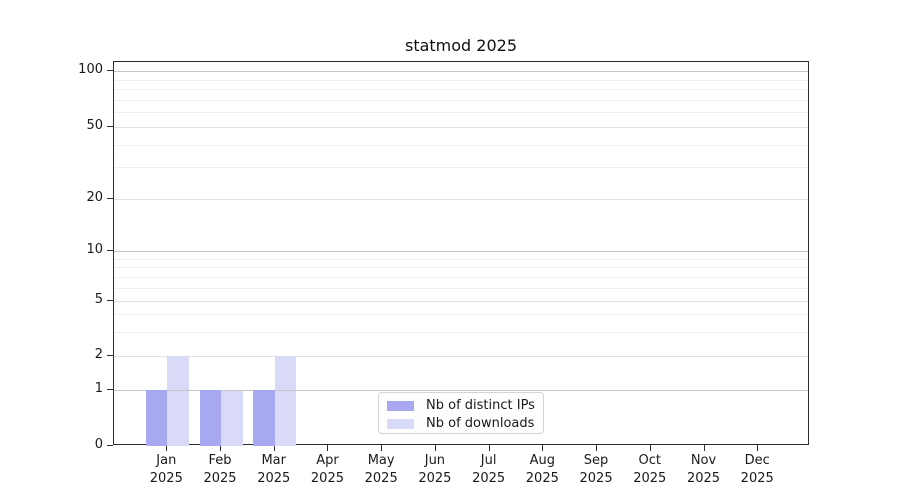 The width and height of the screenshot is (900, 500). Describe the element at coordinates (757, 460) in the screenshot. I see `x-label-month: Dec` at that location.